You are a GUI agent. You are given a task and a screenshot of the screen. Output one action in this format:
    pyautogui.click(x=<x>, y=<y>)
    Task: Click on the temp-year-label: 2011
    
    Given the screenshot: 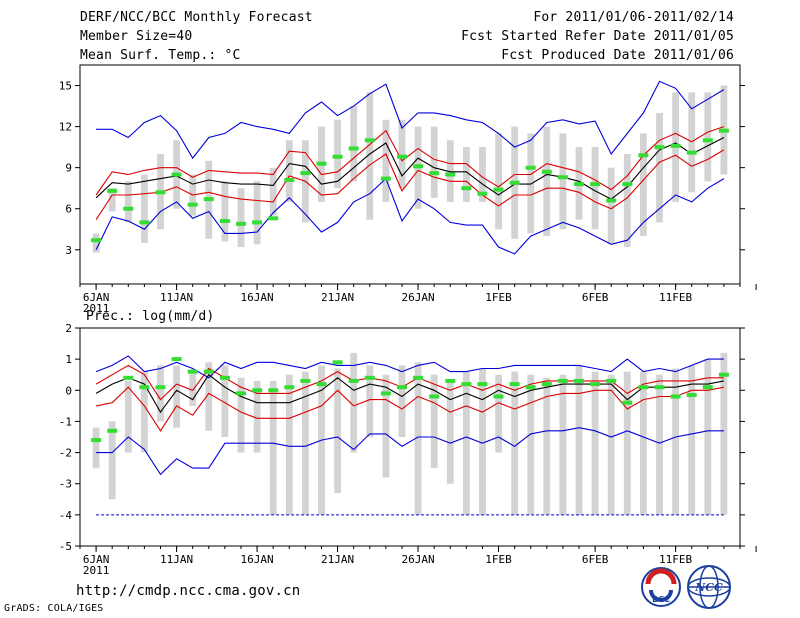 What is the action you would take?
    pyautogui.click(x=96, y=308)
    